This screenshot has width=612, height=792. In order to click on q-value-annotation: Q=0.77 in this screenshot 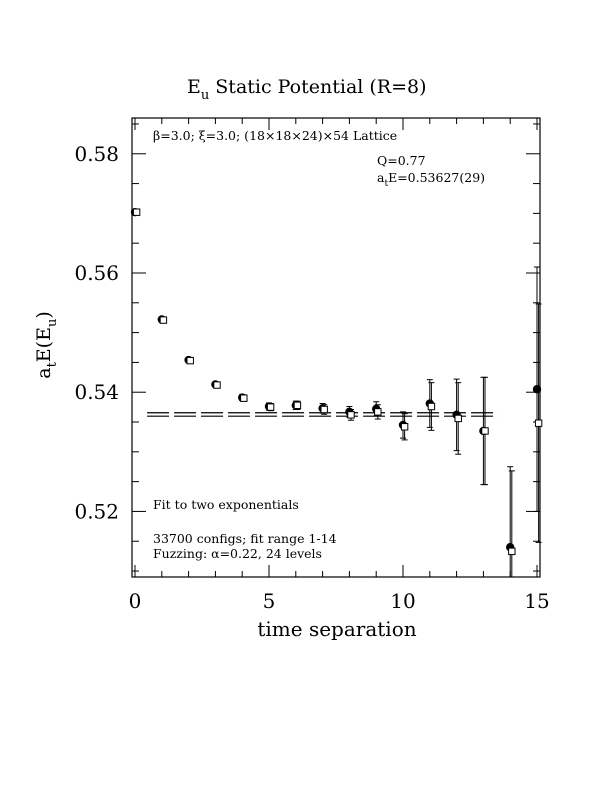, I will do `click(401, 160)`.